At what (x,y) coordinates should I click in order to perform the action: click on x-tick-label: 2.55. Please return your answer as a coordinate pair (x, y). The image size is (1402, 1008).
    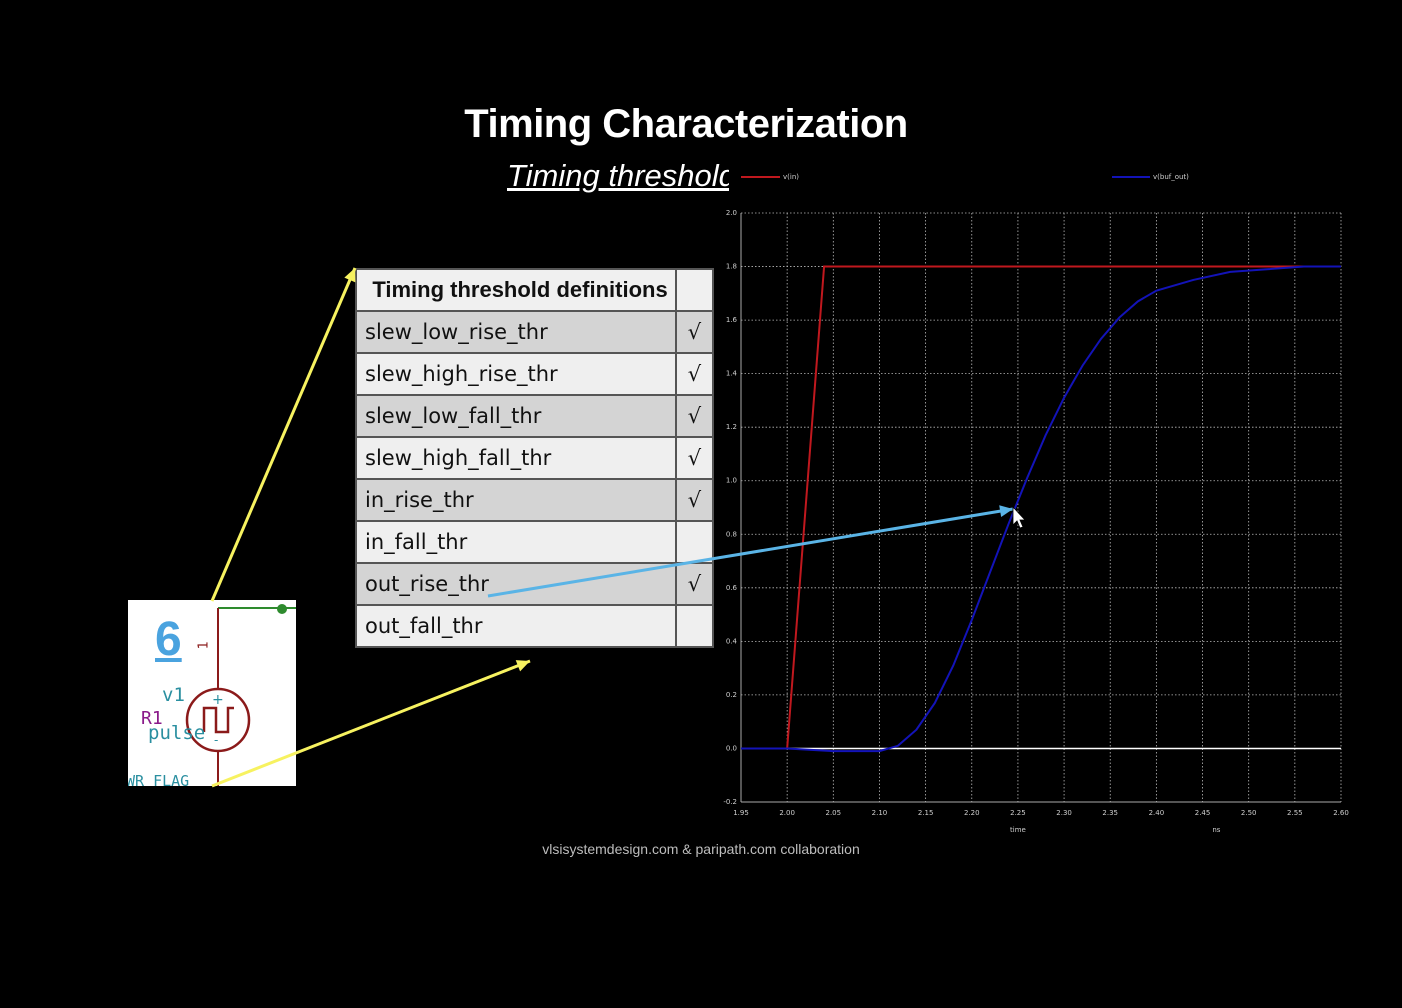
    Looking at the image, I should click on (1295, 813).